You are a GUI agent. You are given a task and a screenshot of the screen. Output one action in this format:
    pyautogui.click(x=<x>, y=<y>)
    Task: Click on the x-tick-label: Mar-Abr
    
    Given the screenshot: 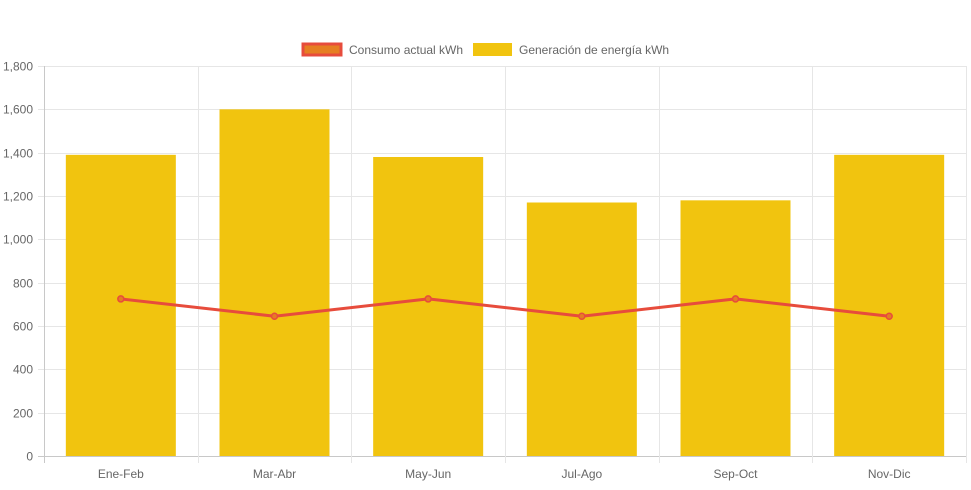 What is the action you would take?
    pyautogui.click(x=274, y=474)
    